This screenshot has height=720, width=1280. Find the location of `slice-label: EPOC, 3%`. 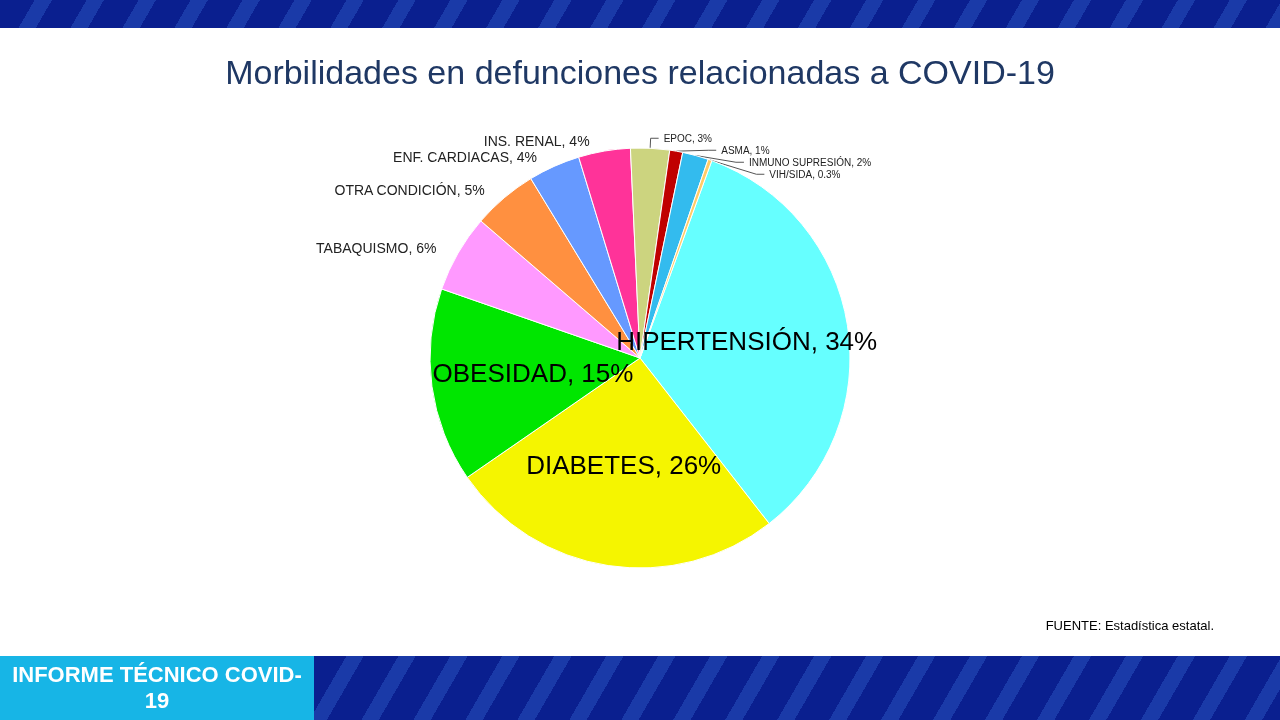

slice-label: EPOC, 3% is located at coordinates (688, 138).